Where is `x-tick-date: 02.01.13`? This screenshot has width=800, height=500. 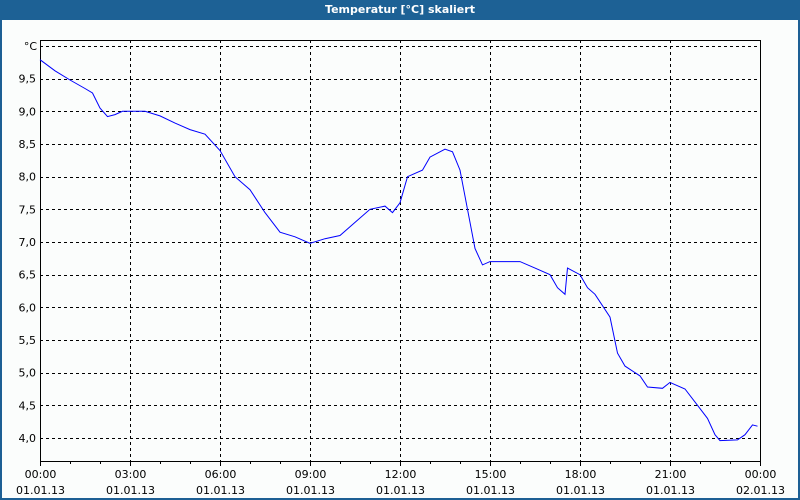
x-tick-date: 02.01.13 is located at coordinates (760, 490).